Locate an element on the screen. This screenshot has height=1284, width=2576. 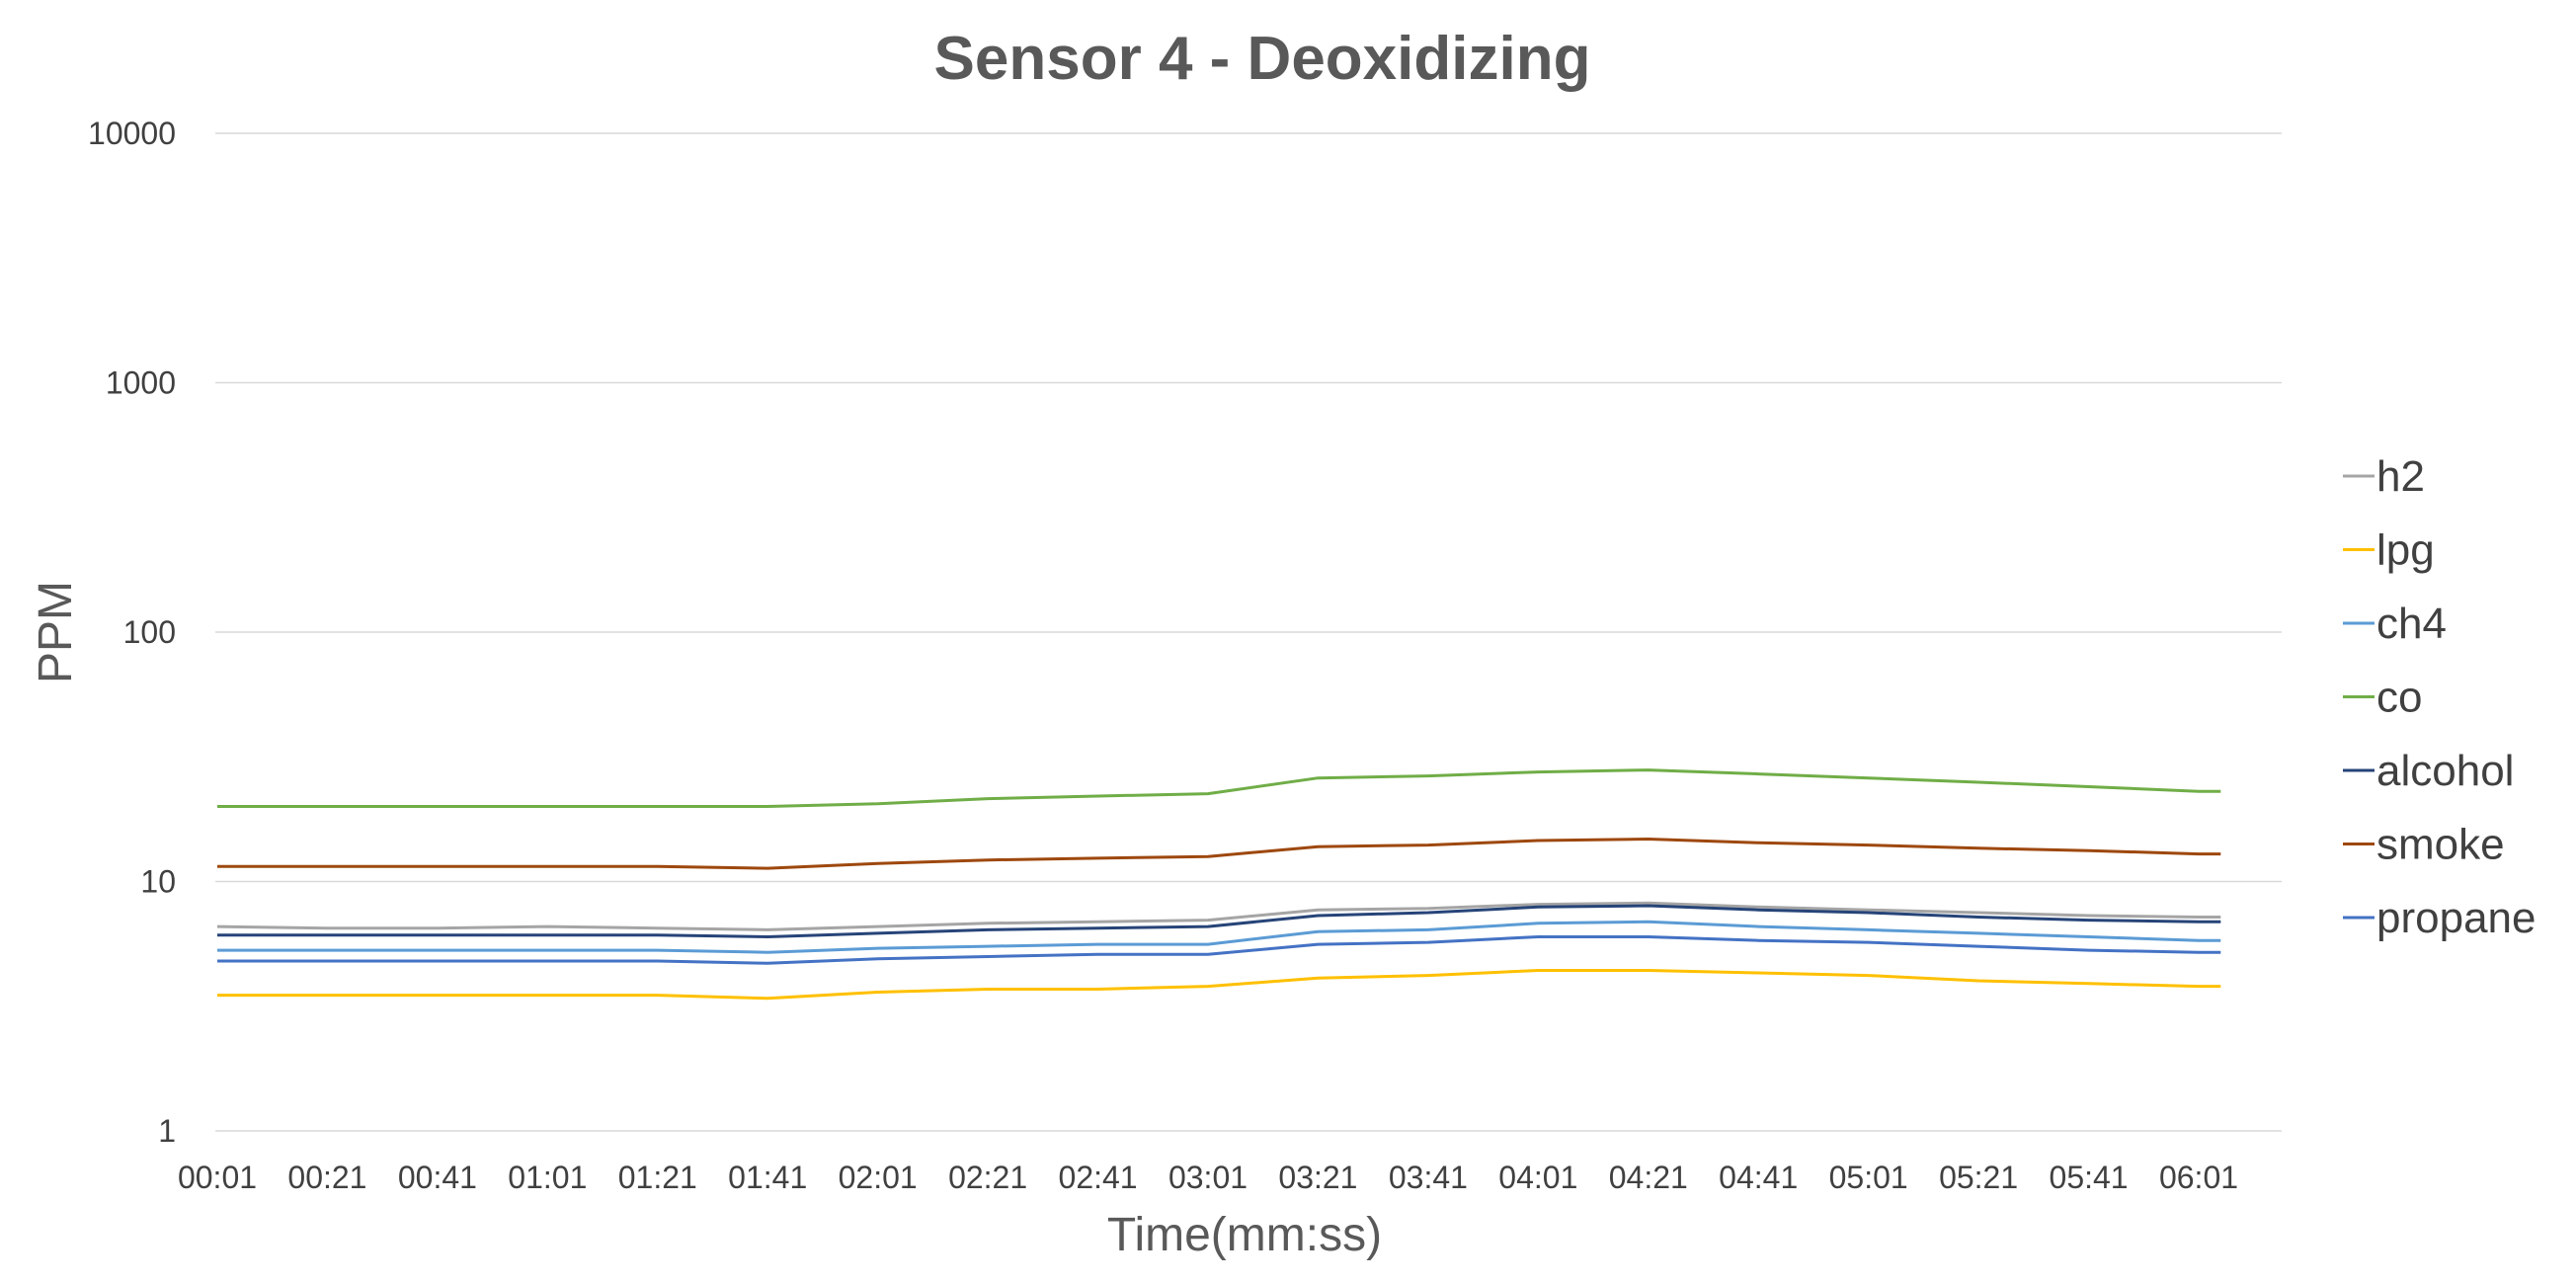
series-line-co is located at coordinates (1219, 788).